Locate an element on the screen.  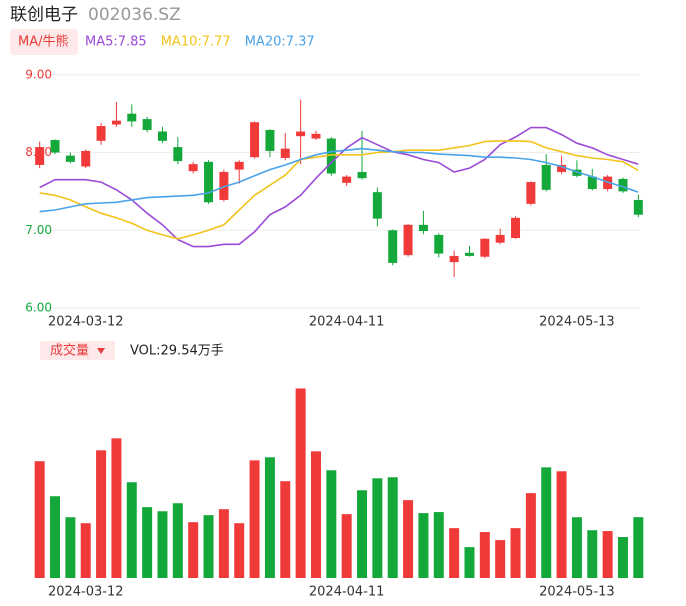
y-tick-label: 7.00 is located at coordinates (38, 230).